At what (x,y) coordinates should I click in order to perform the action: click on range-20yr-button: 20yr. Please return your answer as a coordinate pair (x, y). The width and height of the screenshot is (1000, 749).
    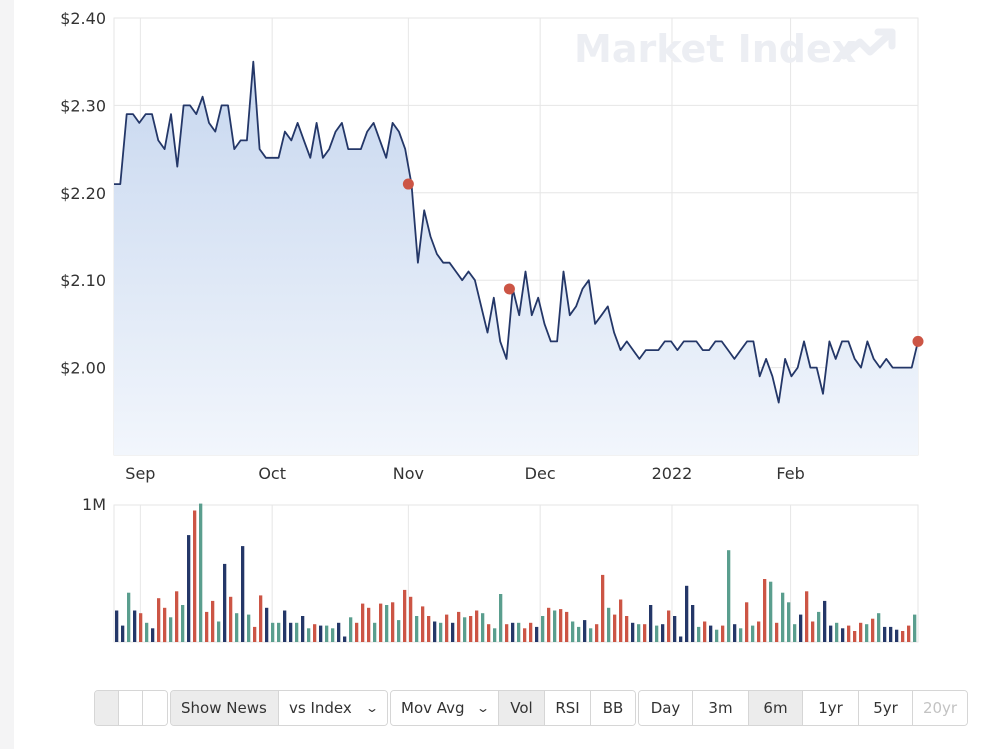
    Looking at the image, I should click on (940, 708).